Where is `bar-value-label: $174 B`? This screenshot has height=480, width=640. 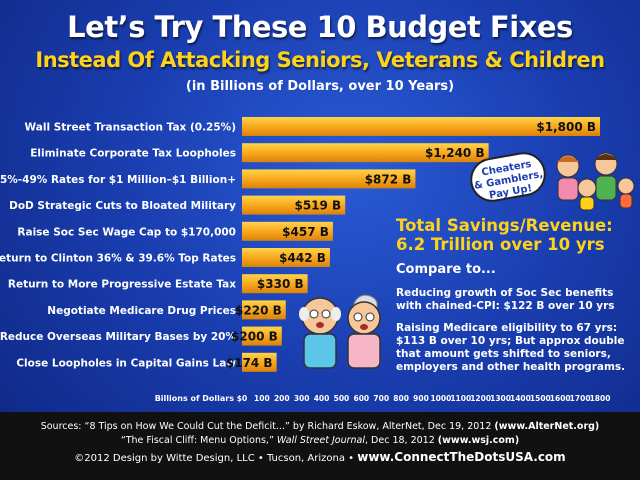 bar-value-label: $174 B is located at coordinates (249, 363).